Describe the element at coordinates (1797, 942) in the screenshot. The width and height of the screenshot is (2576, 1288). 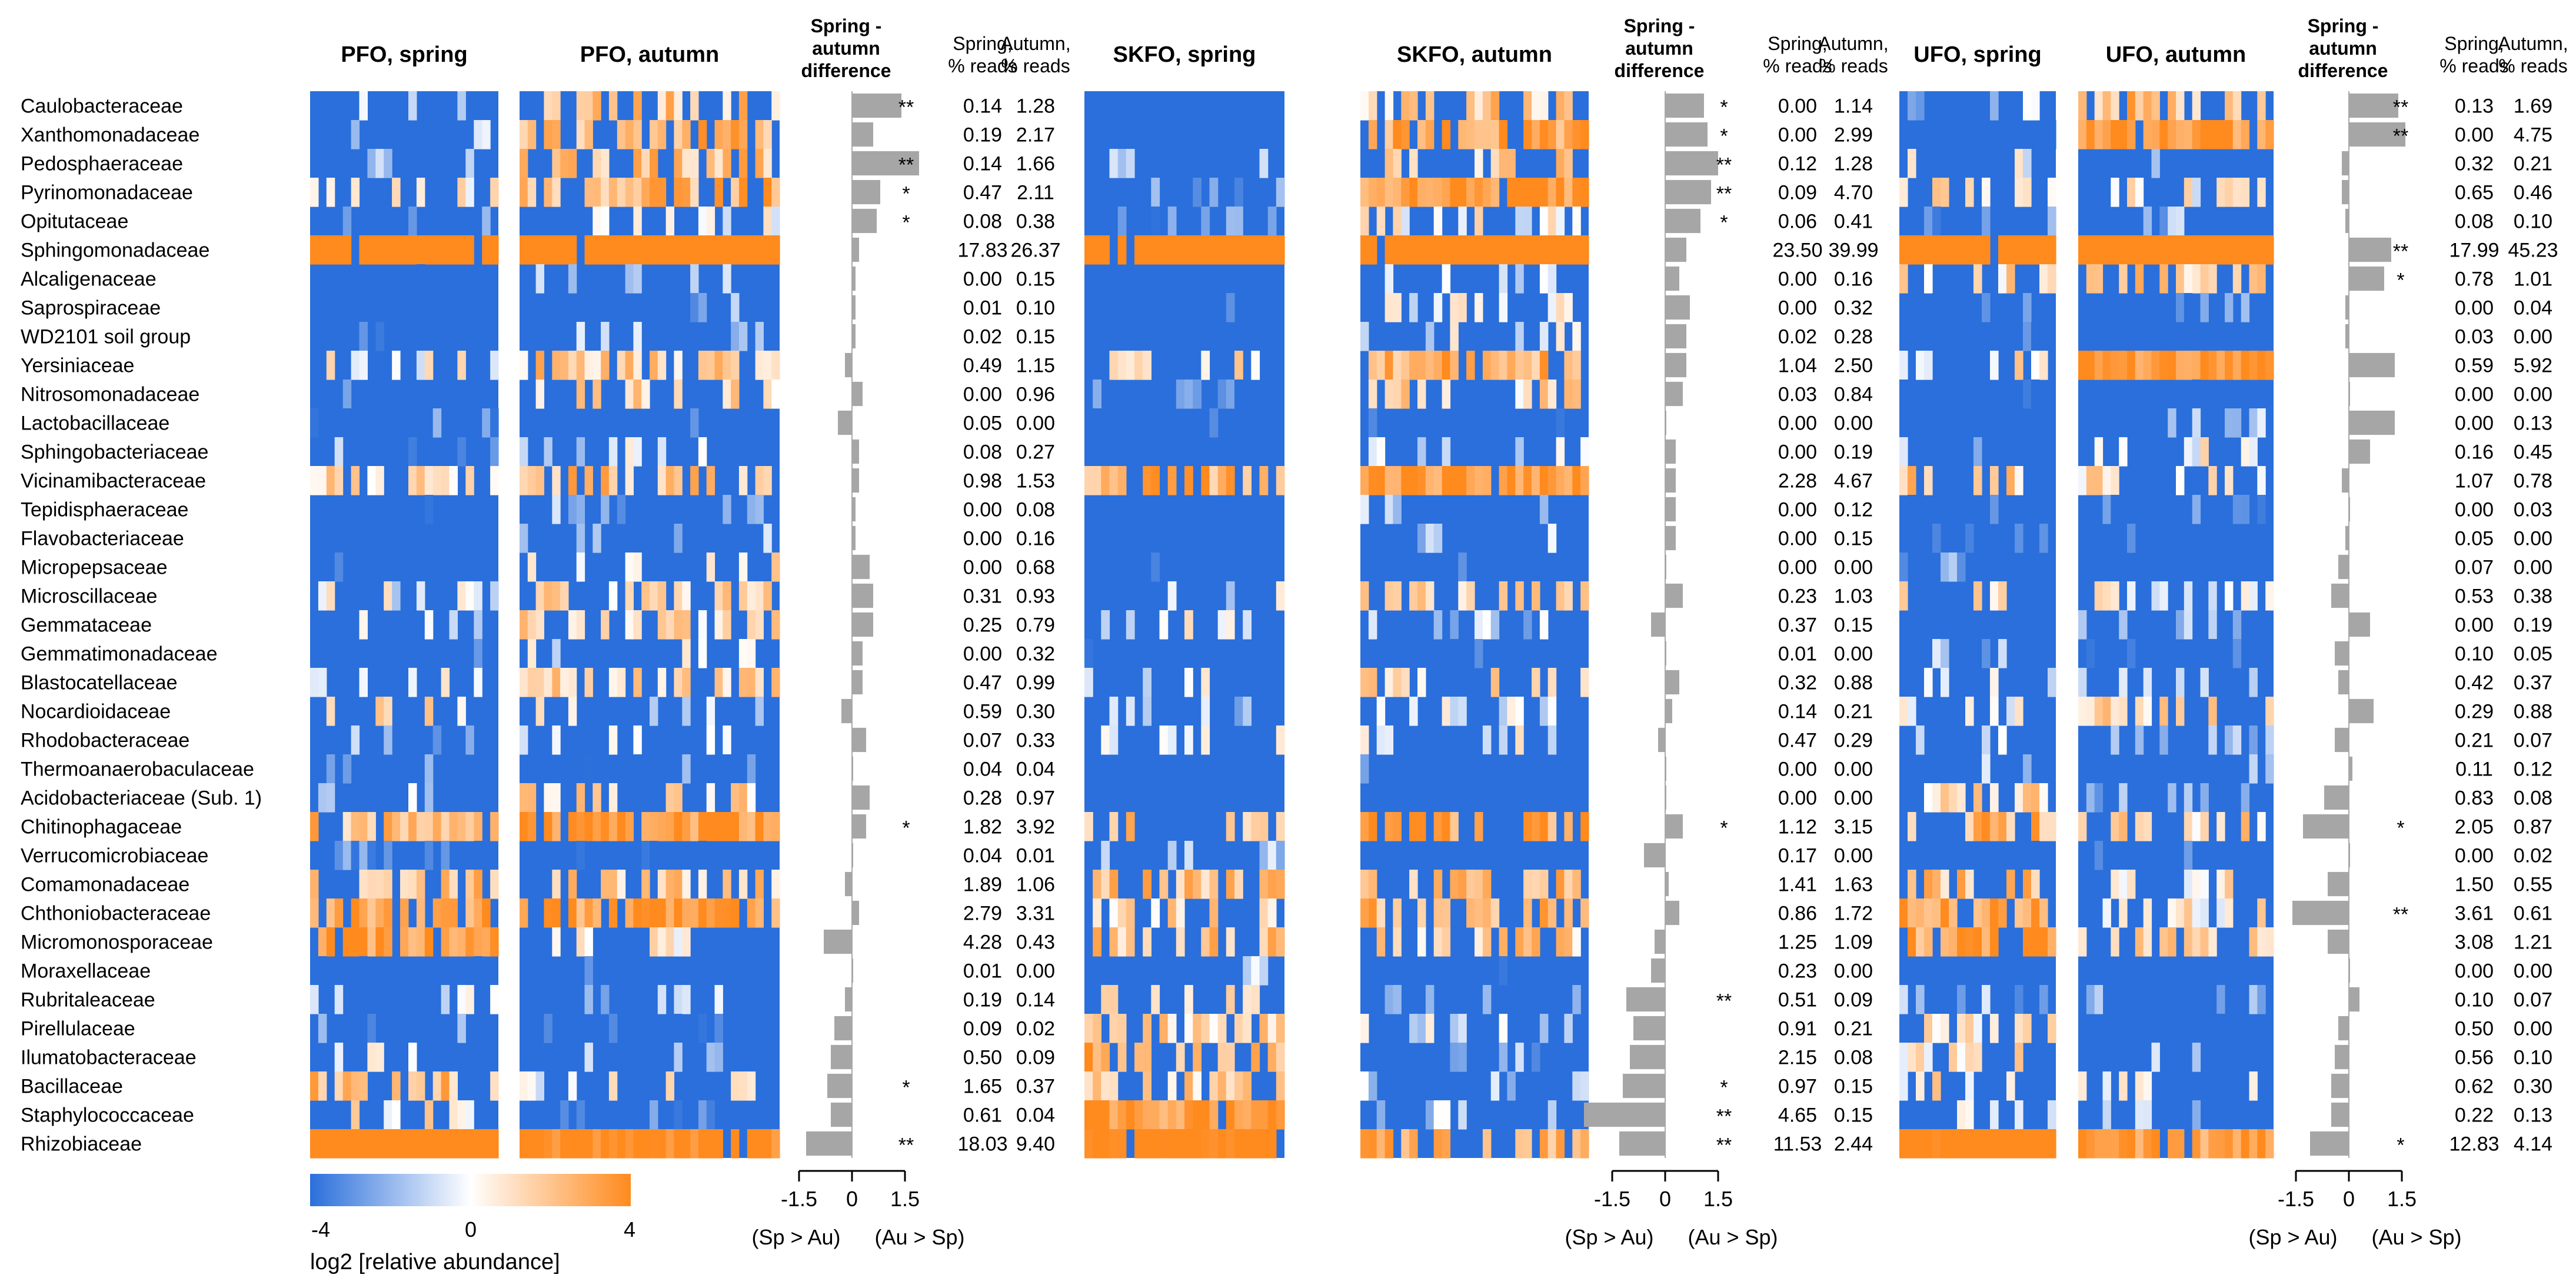
I see `spring-pct-value: 1.25` at that location.